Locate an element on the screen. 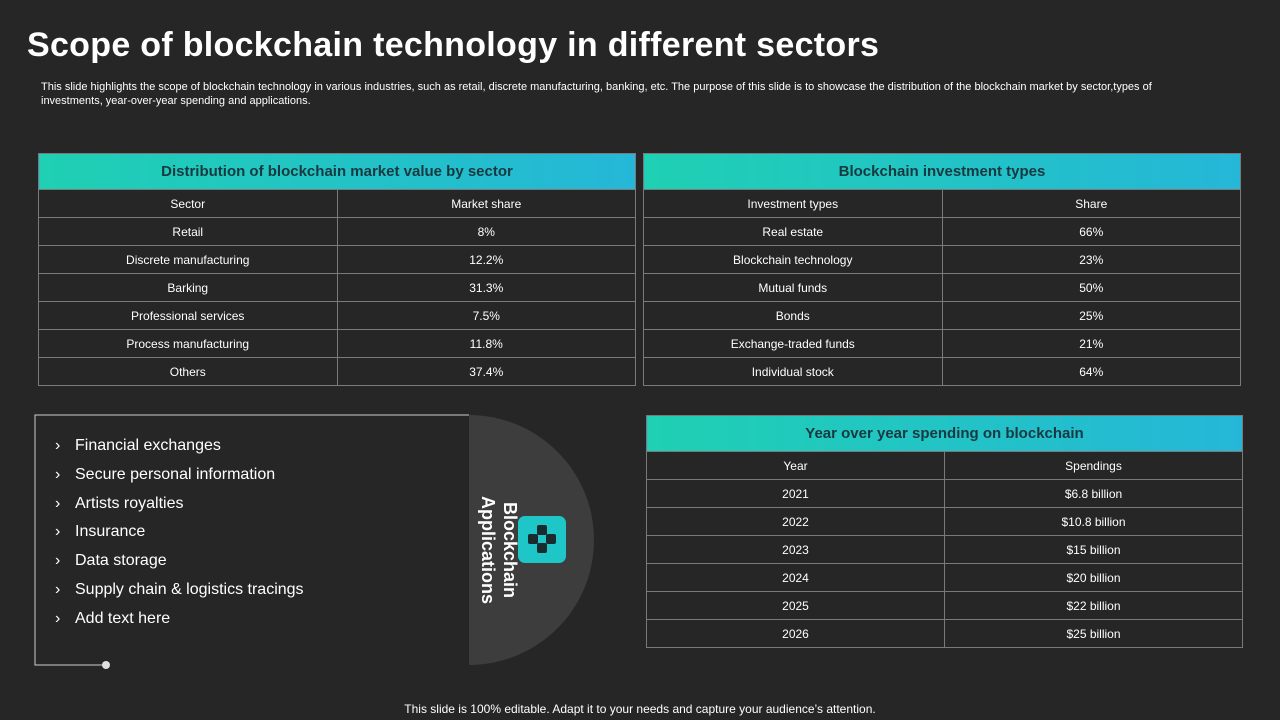 This screenshot has width=1280, height=720. cell: Retail is located at coordinates (188, 231).